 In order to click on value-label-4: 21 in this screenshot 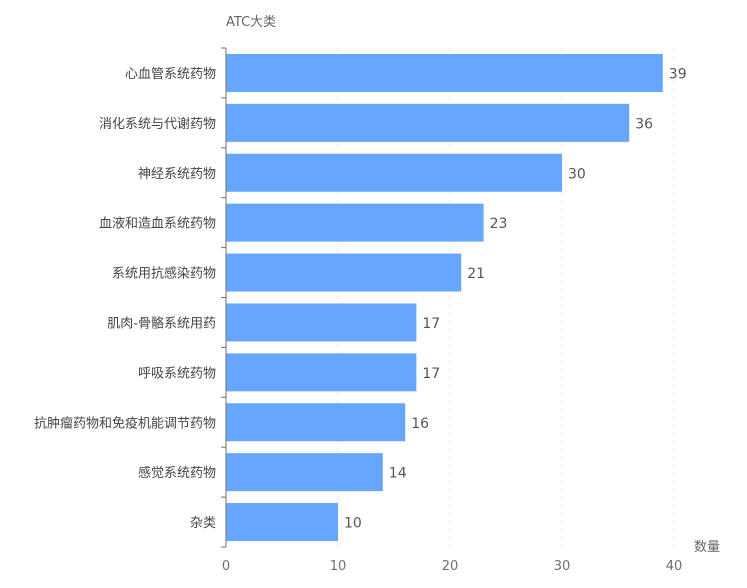, I will do `click(476, 274)`.